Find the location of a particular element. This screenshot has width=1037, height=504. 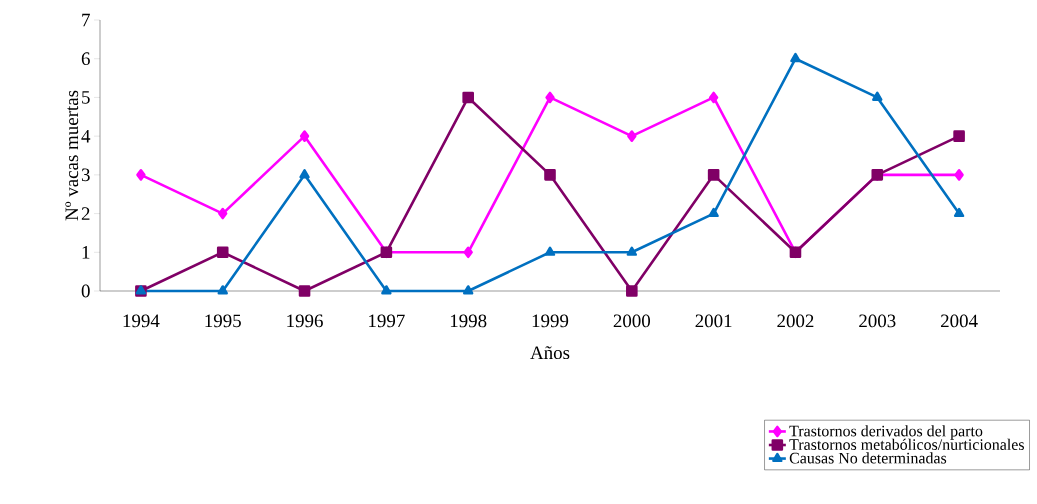

x-tick-label: 2003 is located at coordinates (877, 321).